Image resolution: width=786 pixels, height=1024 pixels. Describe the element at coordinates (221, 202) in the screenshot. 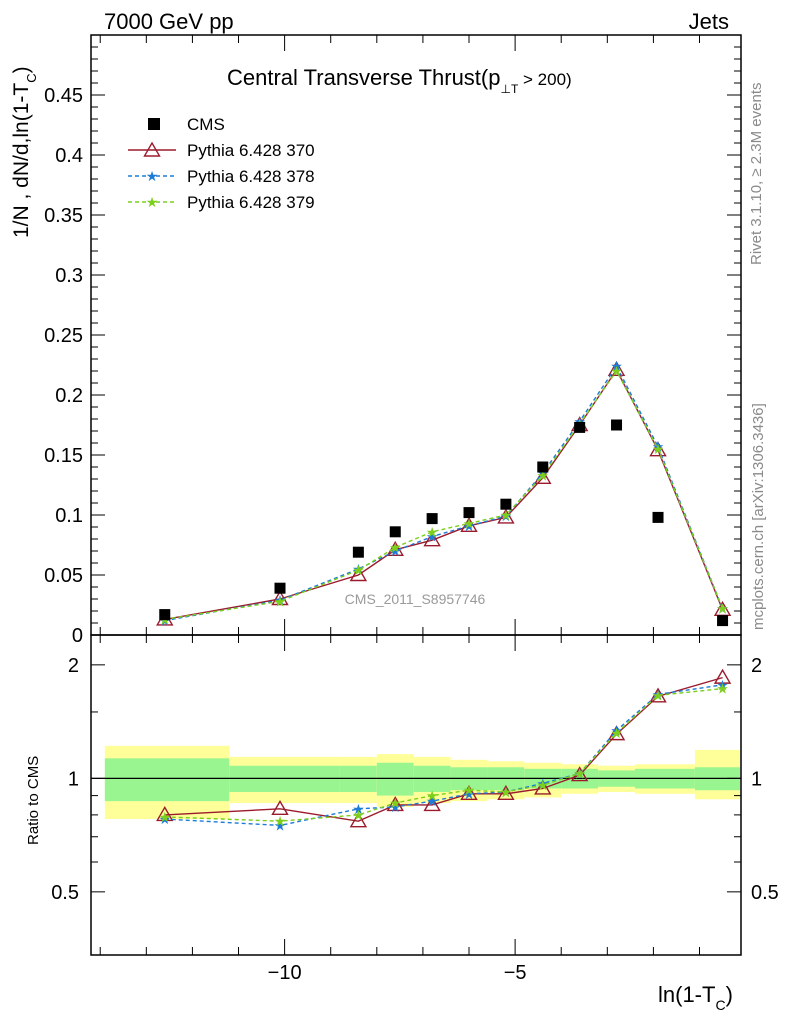

I see `legend-item-pythia-379: ★ Pythia 6.428 379` at that location.